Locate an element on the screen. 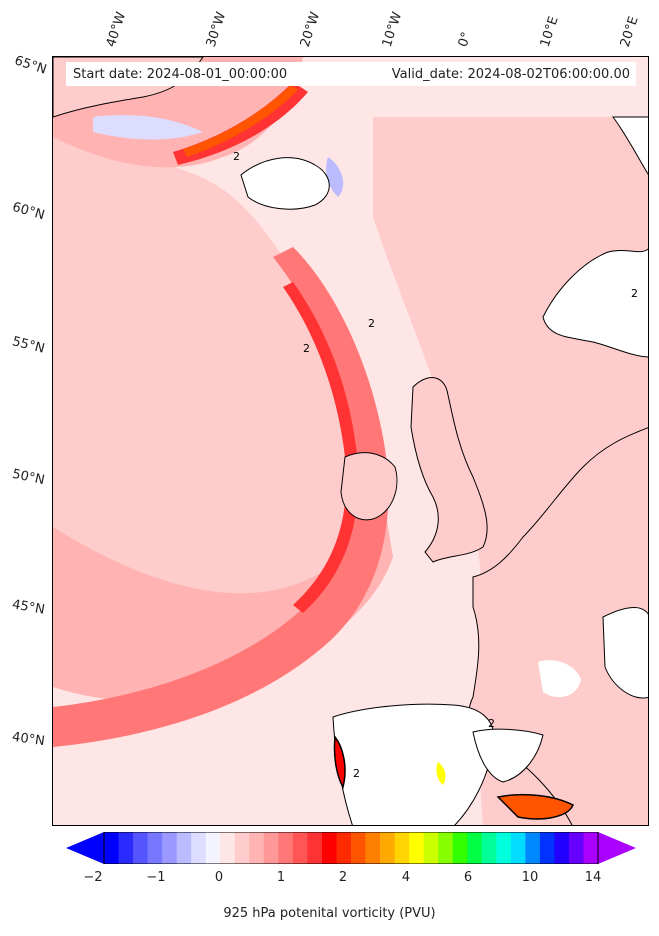 This screenshot has width=659, height=936. colorbar-tick: −1 is located at coordinates (156, 877).